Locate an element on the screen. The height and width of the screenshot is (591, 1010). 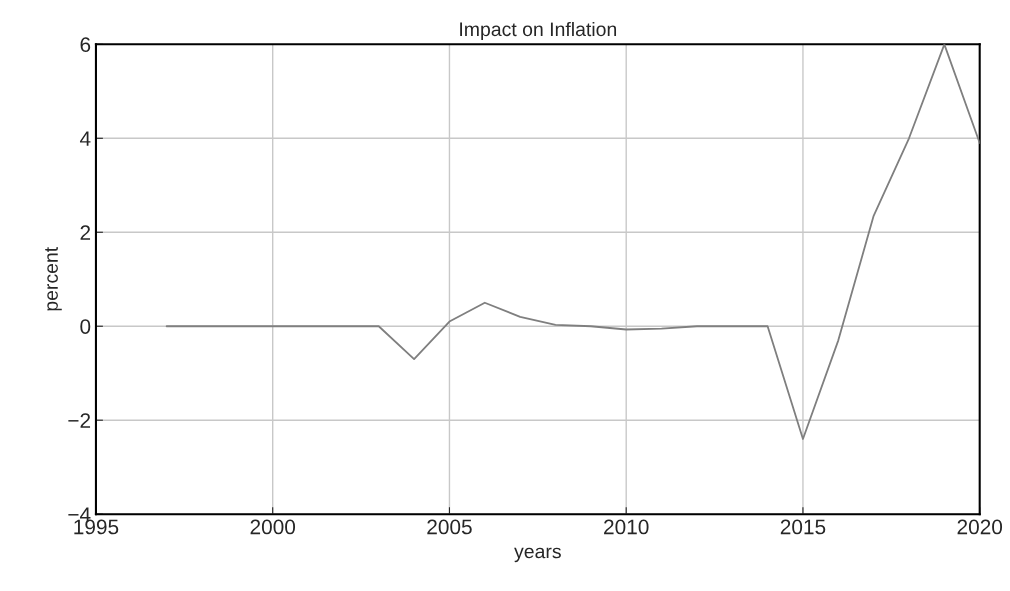
y-tick-label: 6 is located at coordinates (85, 45).